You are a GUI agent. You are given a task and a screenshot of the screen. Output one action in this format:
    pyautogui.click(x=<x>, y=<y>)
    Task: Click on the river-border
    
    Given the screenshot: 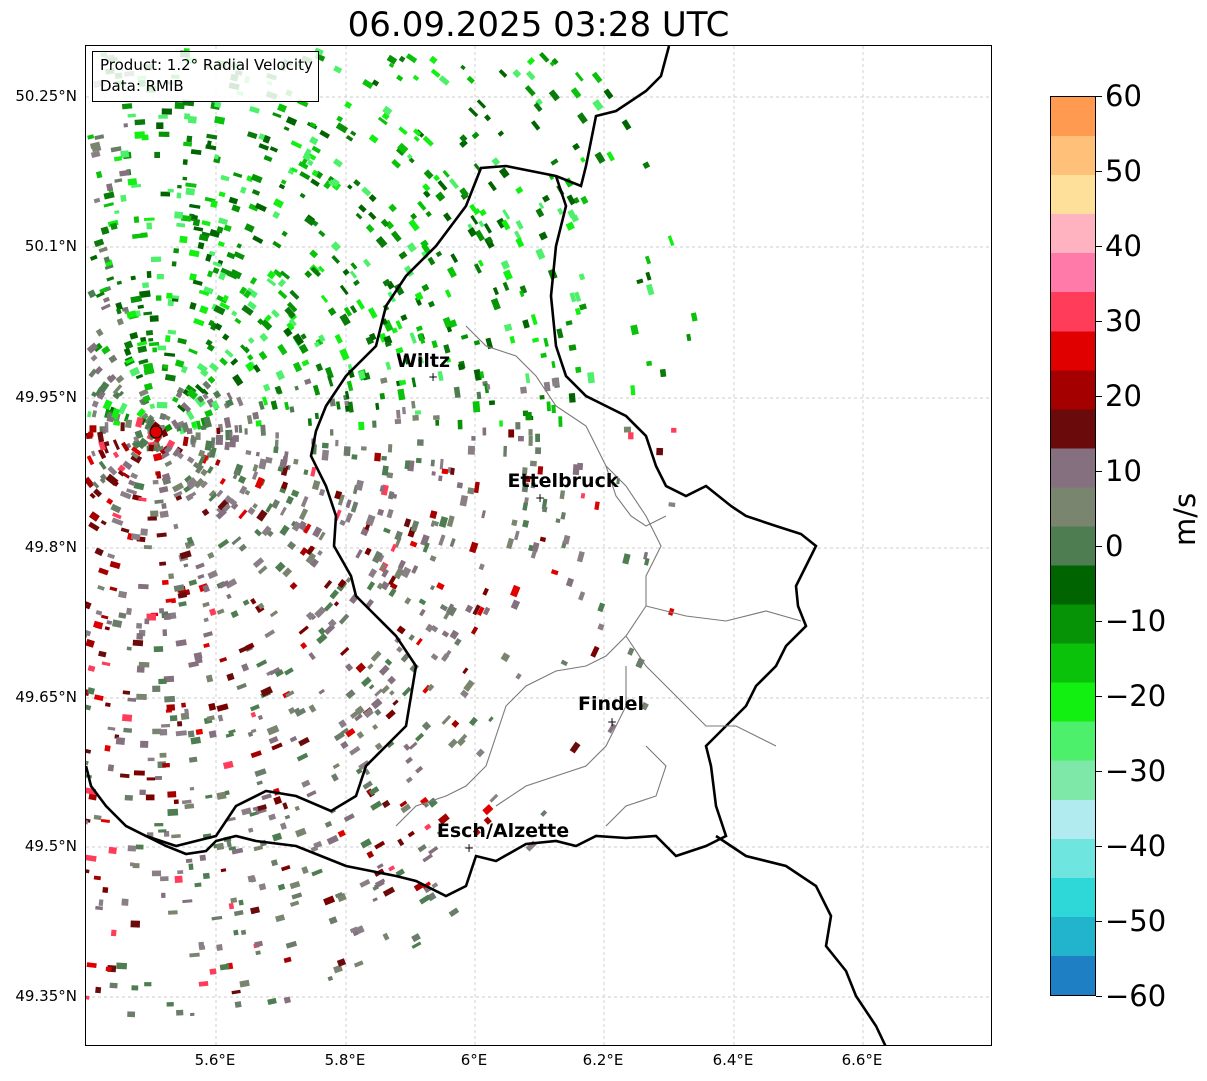 What is the action you would take?
    pyautogui.click(x=801, y=939)
    